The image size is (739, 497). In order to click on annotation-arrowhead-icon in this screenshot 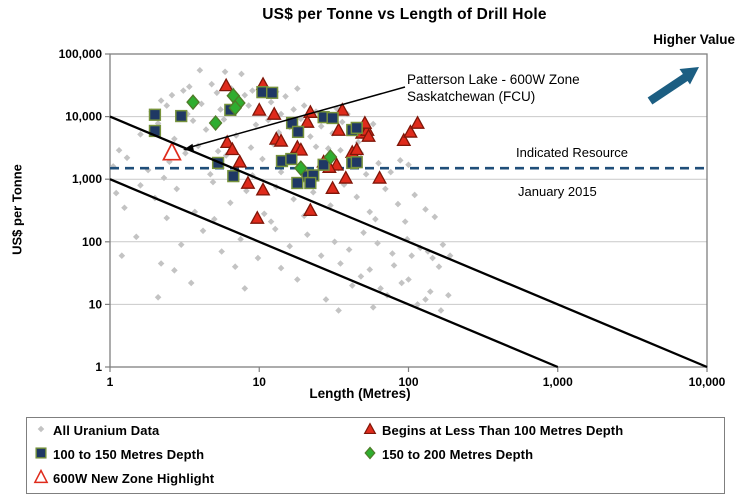, I will do `click(188, 147)`.